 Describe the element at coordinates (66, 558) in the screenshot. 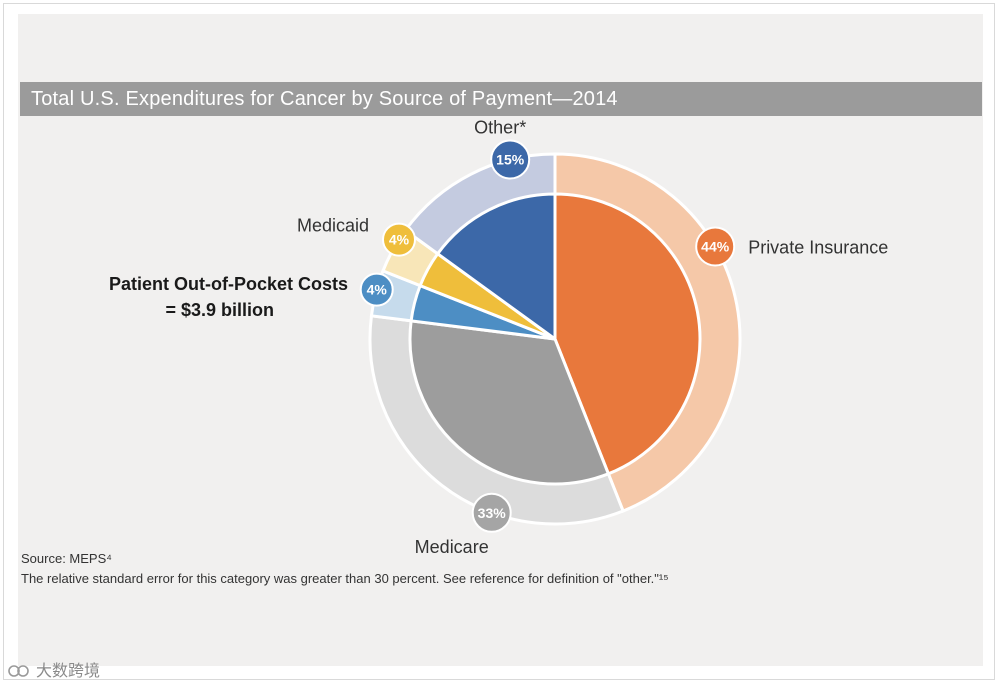

I see `source-note: Source: MEPS⁴` at that location.